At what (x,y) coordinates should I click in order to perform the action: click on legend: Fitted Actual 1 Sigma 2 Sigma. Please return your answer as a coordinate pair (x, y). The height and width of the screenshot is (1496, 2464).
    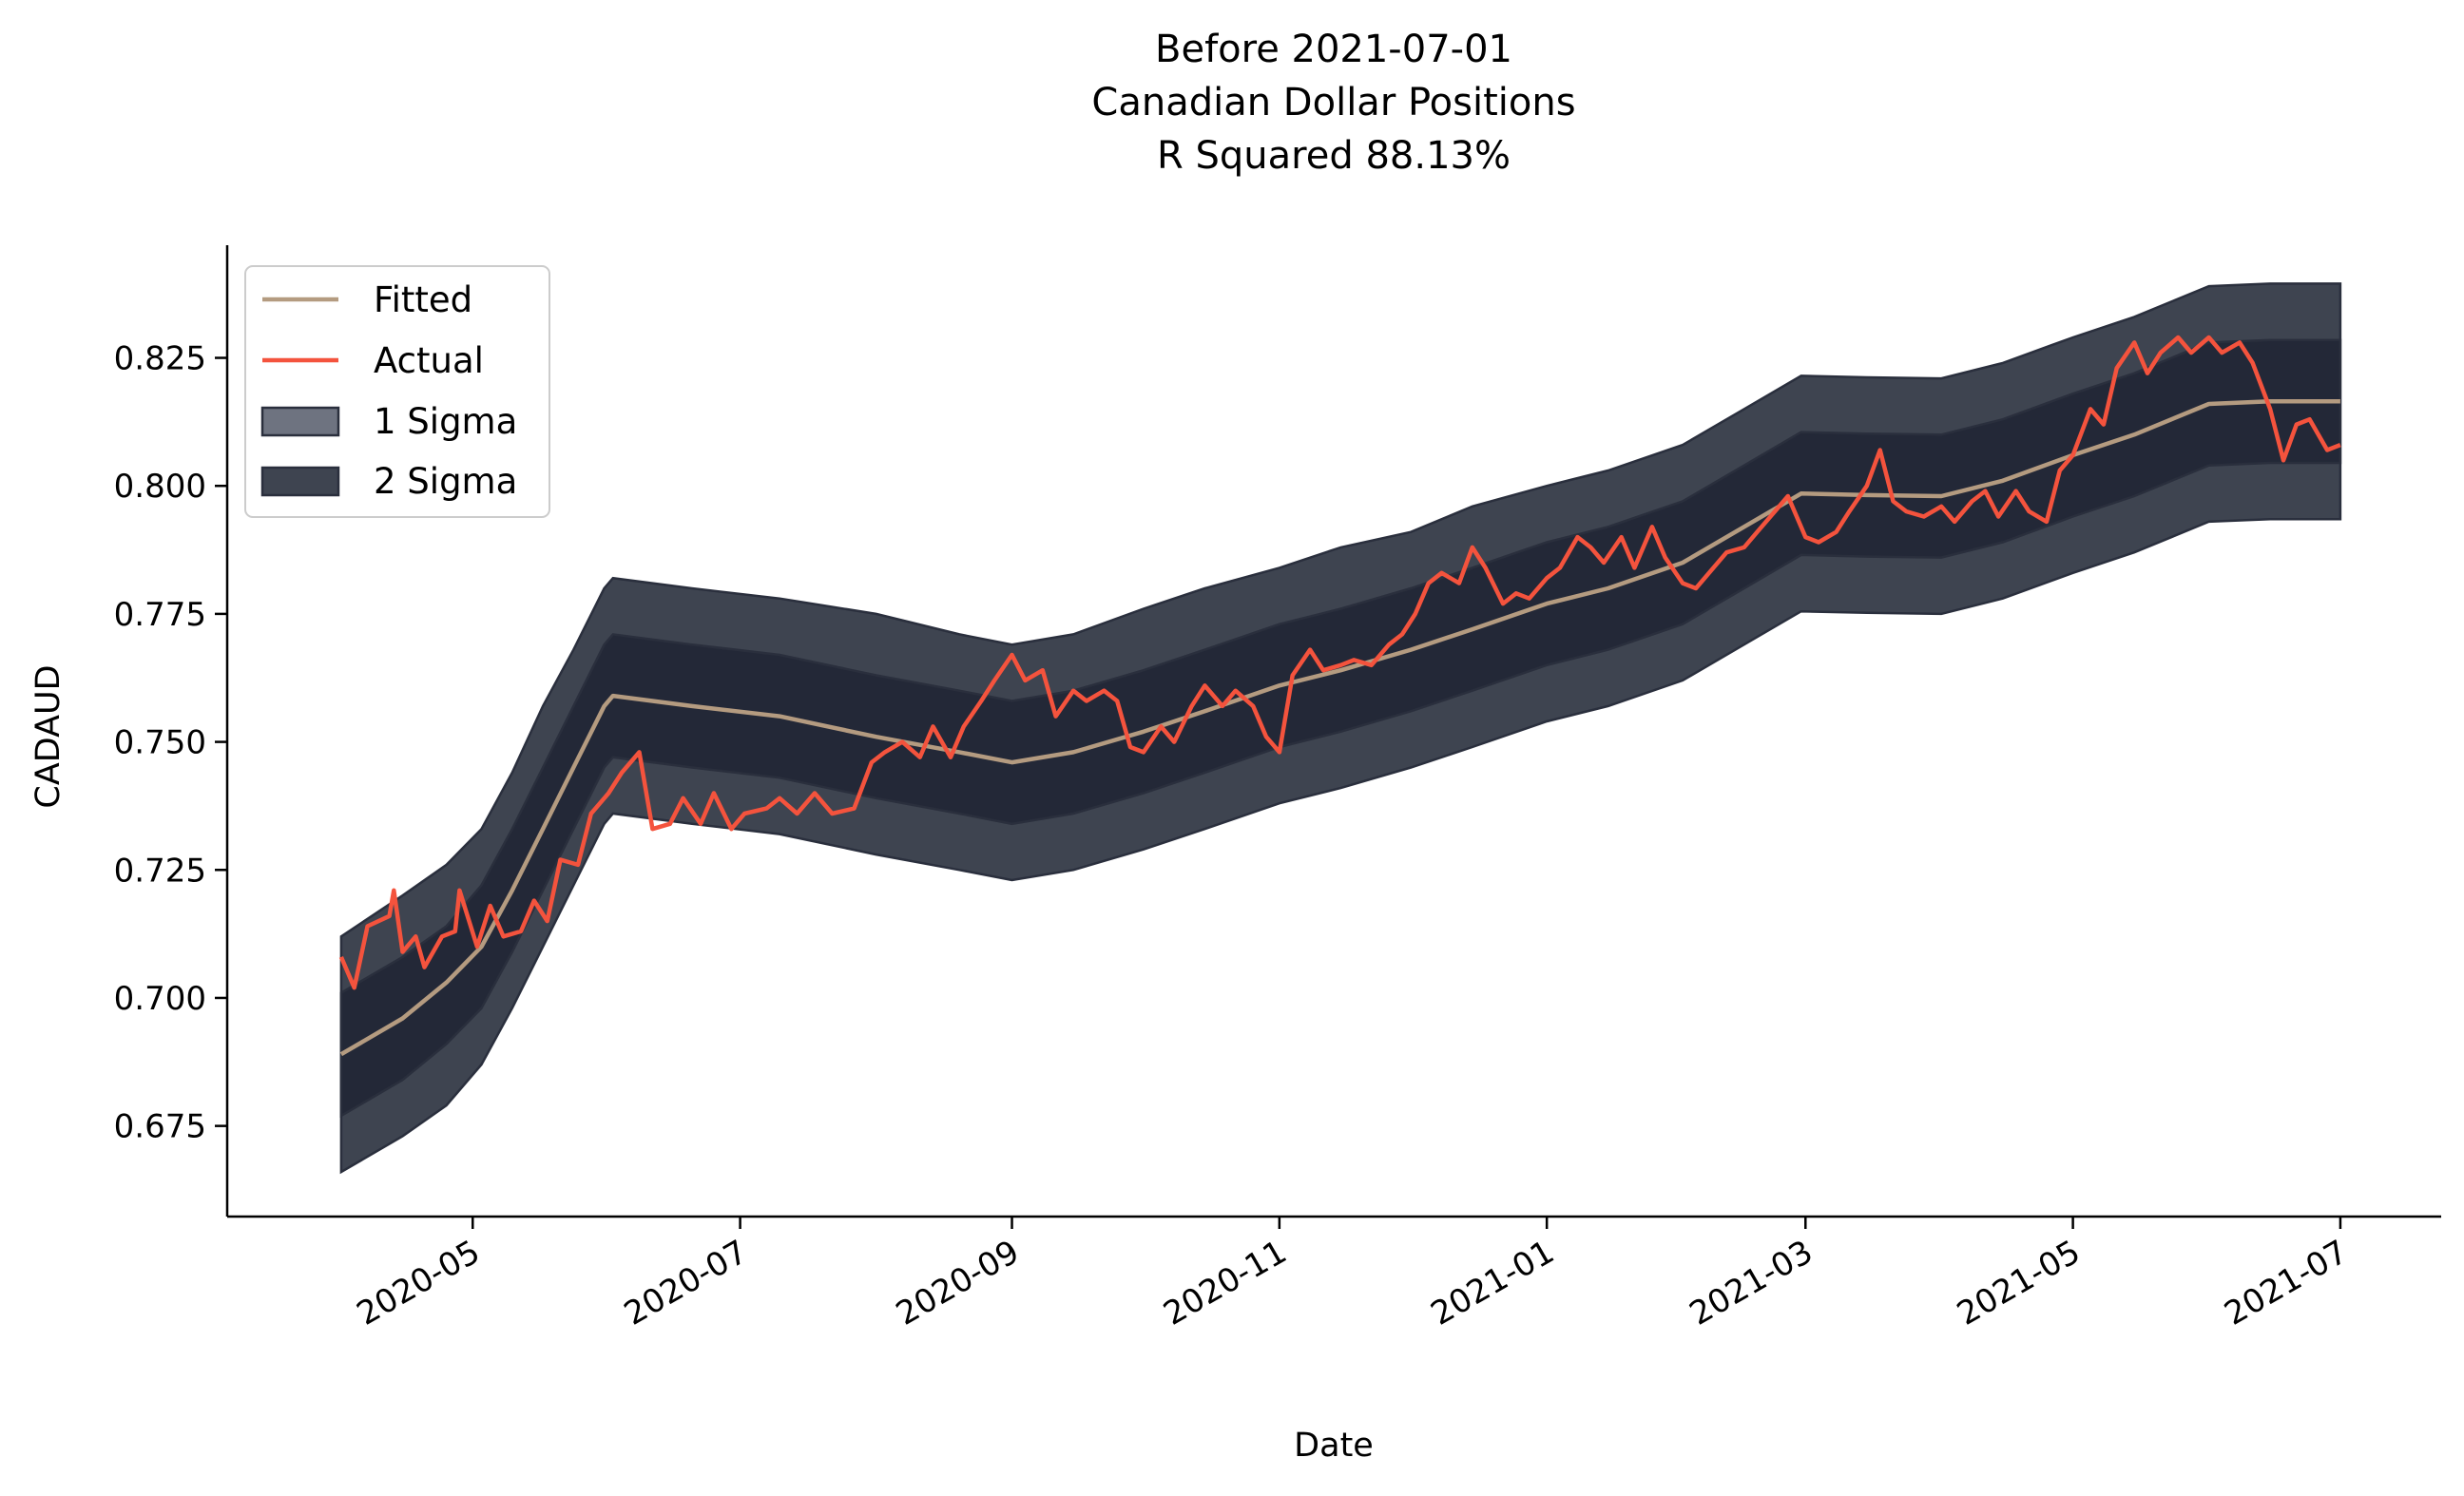
    Looking at the image, I should click on (397, 392).